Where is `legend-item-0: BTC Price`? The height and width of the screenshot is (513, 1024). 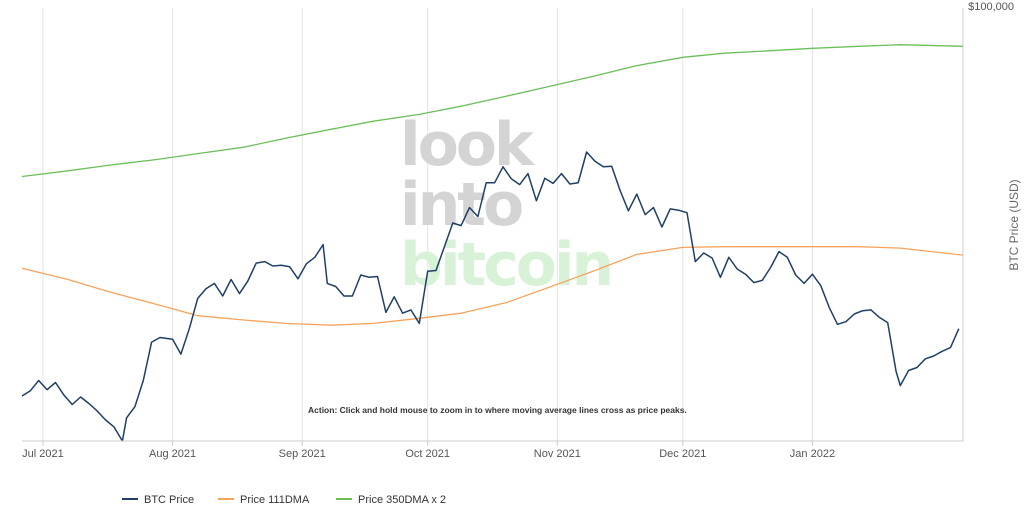 legend-item-0: BTC Price is located at coordinates (158, 500).